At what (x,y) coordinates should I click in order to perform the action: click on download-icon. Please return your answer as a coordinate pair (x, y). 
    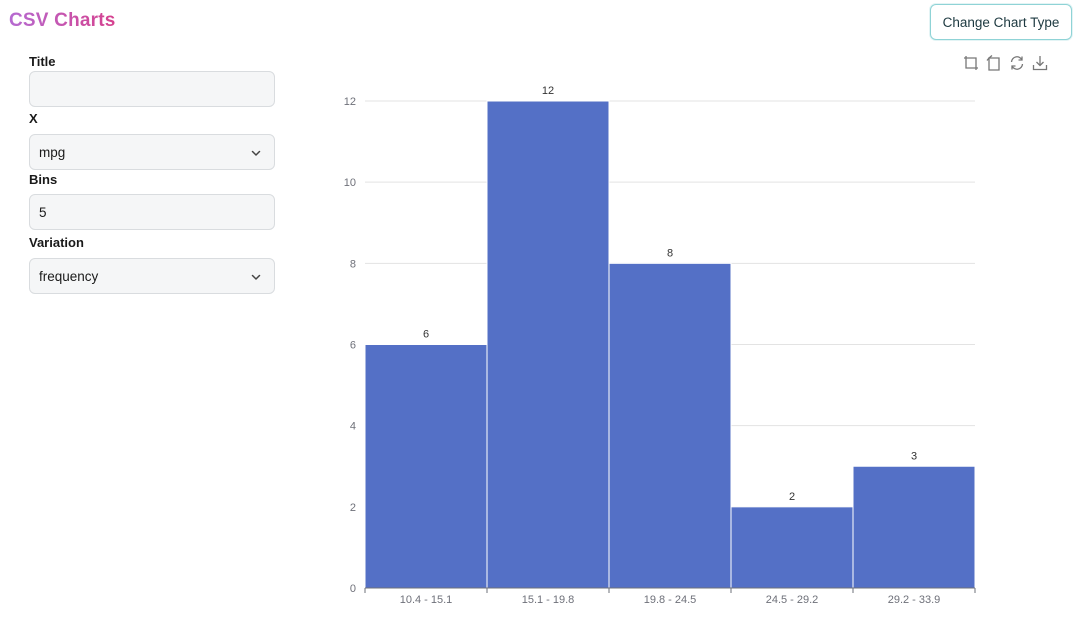
    Looking at the image, I should click on (1040, 63).